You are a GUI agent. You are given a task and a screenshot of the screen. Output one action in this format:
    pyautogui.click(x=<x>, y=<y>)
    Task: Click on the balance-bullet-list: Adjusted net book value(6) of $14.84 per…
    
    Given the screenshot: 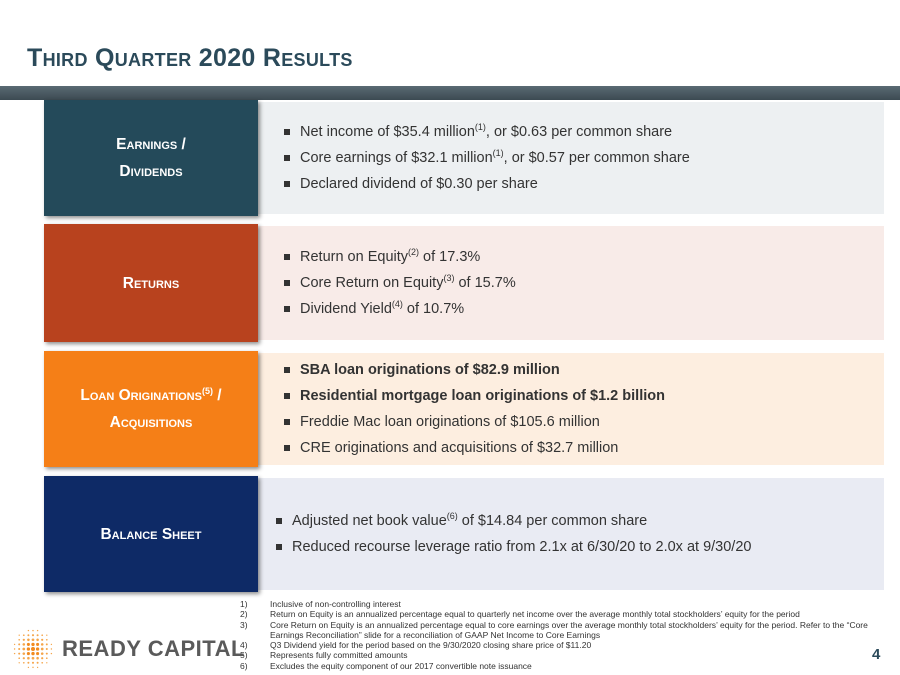 What is the action you would take?
    pyautogui.click(x=580, y=534)
    